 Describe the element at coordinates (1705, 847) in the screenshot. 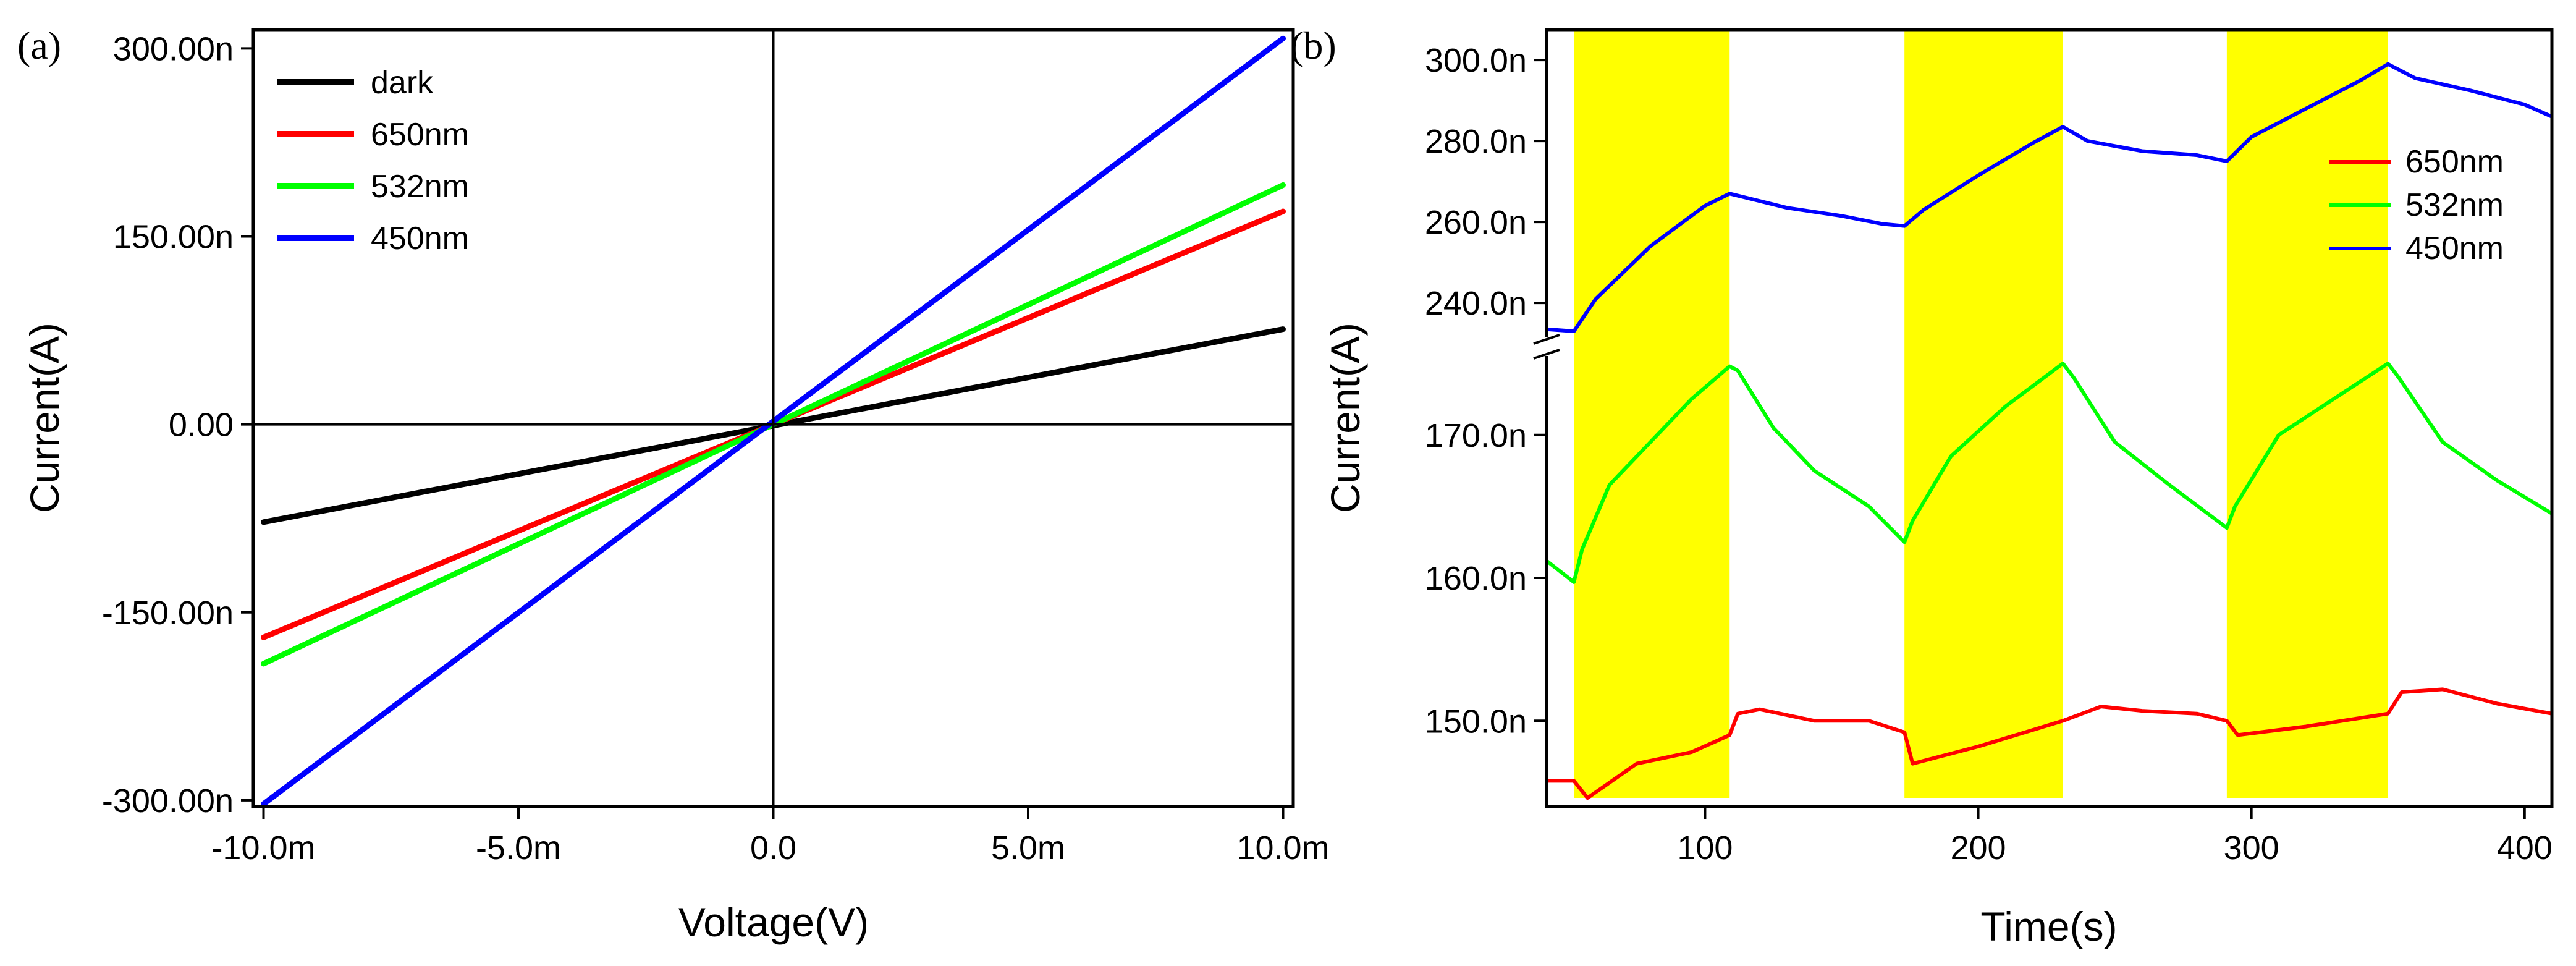

I see `x-tick-label: 100` at that location.